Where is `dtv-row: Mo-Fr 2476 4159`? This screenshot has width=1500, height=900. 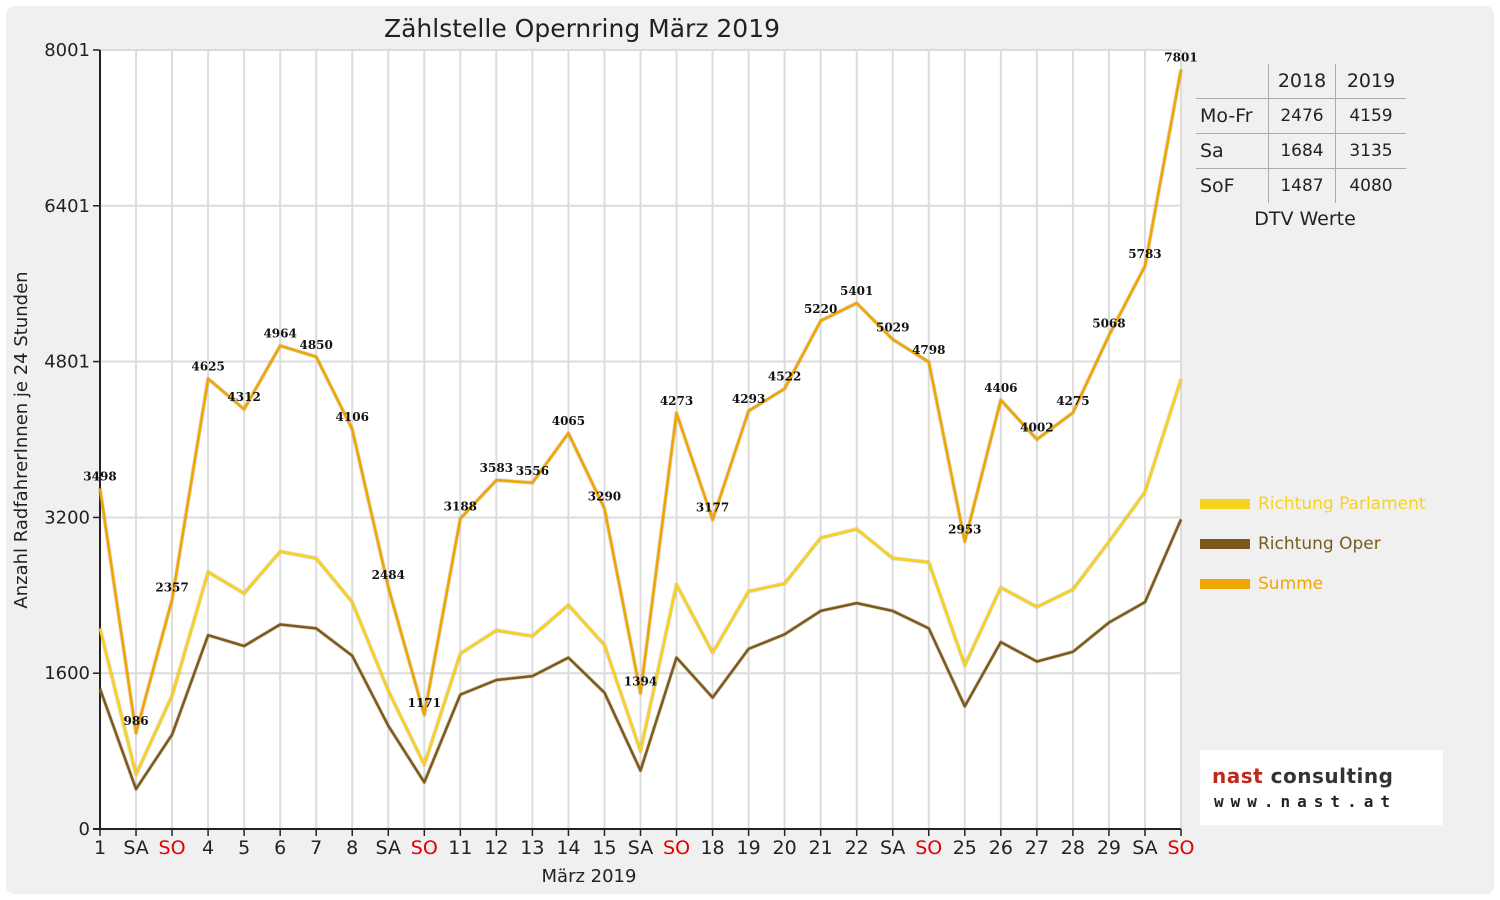
dtv-row: Mo-Fr 2476 4159 is located at coordinates (1301, 116).